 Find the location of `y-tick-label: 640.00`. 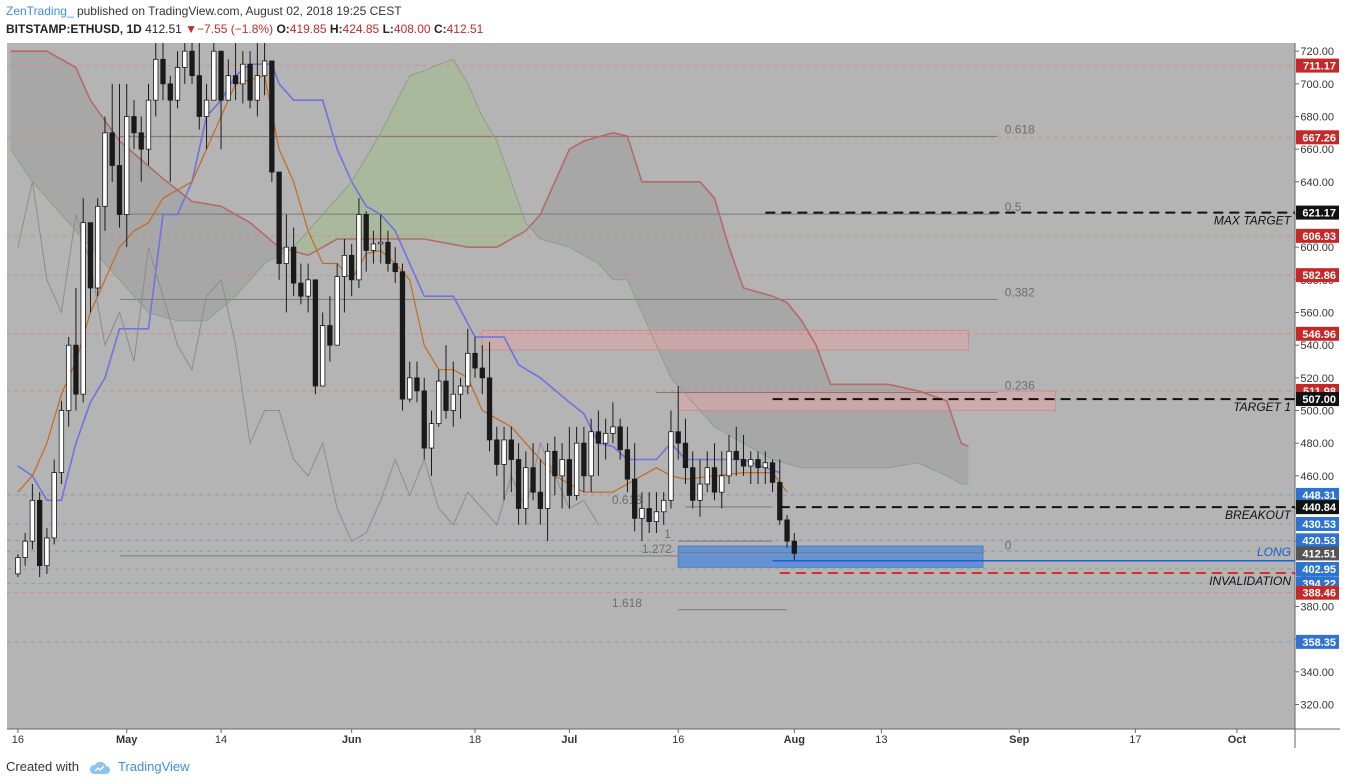

y-tick-label: 640.00 is located at coordinates (1317, 183).